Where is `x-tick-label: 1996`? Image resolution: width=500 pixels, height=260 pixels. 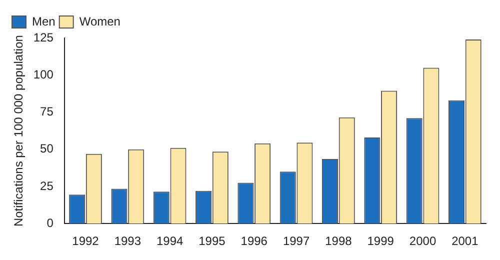
x-tick-label: 1996 is located at coordinates (254, 241).